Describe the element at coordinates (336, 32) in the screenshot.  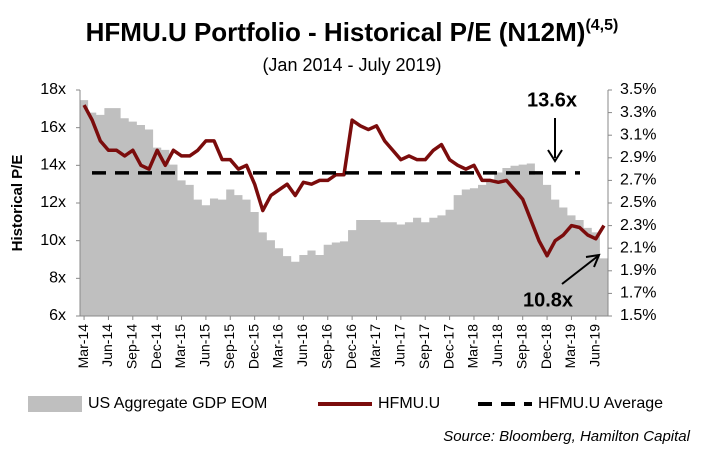
I see `title-main: HFMU.U Portfolio - Historical P/E (N12M)` at that location.